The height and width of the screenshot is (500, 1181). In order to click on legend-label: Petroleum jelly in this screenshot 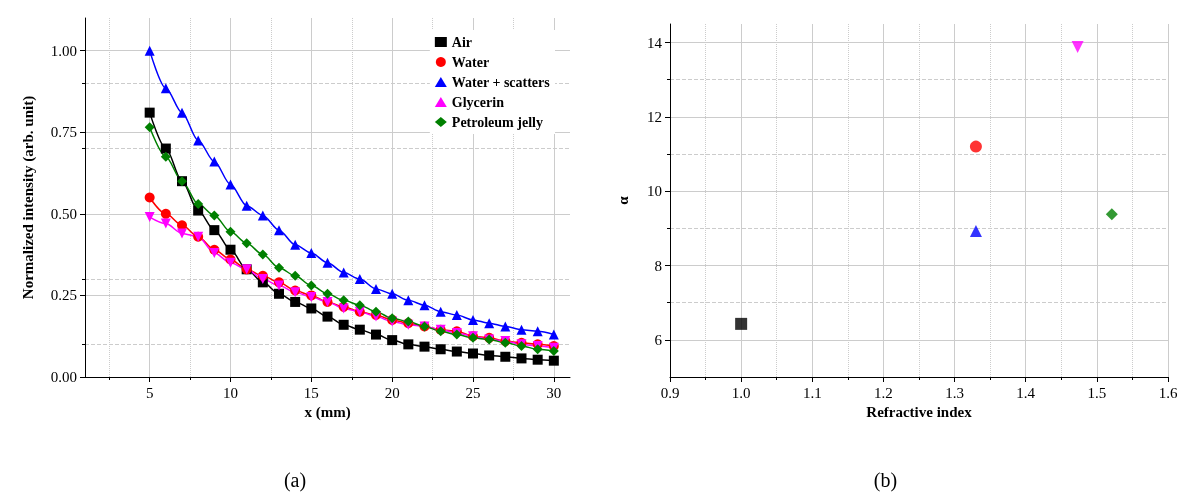, I will do `click(497, 122)`.